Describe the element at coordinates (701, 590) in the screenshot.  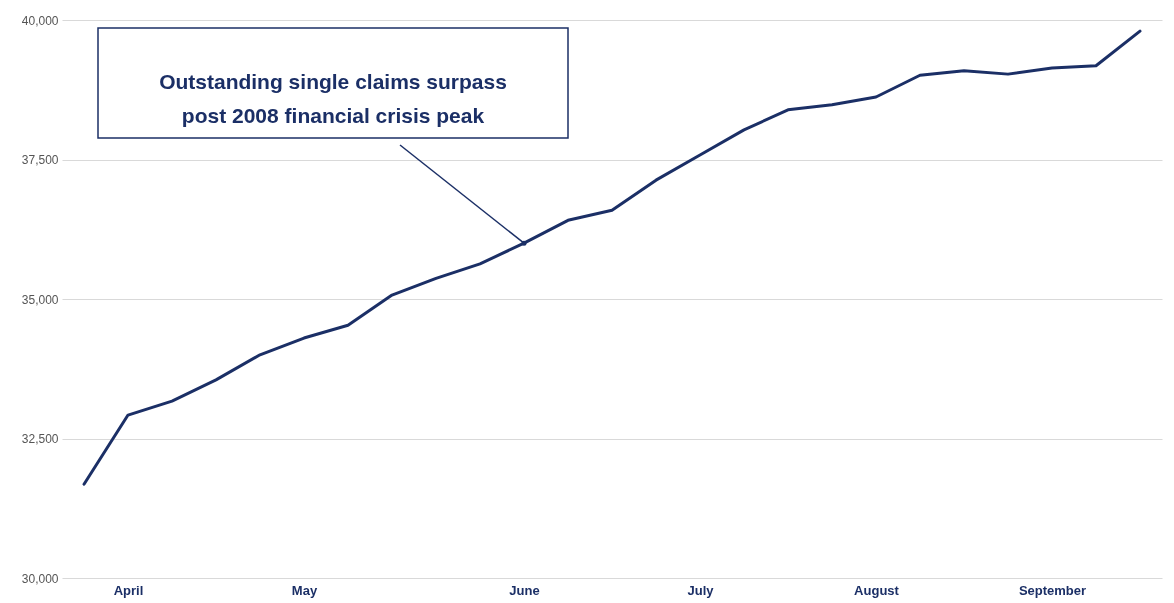
I see `x-tick-label: July` at that location.